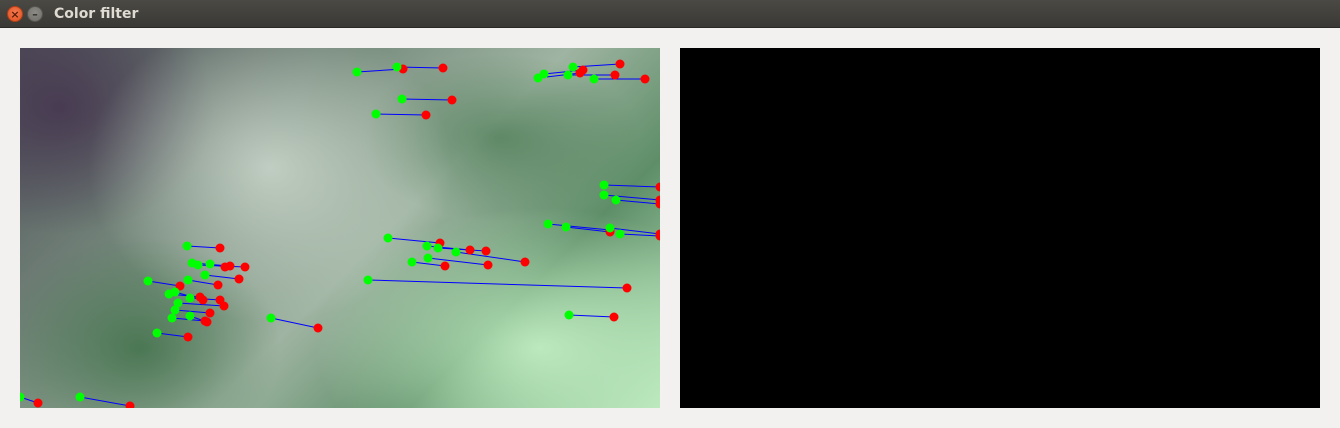 Image resolution: width=1340 pixels, height=428 pixels. What do you see at coordinates (670, 14) in the screenshot?
I see `title-bar: × – Color filter` at bounding box center [670, 14].